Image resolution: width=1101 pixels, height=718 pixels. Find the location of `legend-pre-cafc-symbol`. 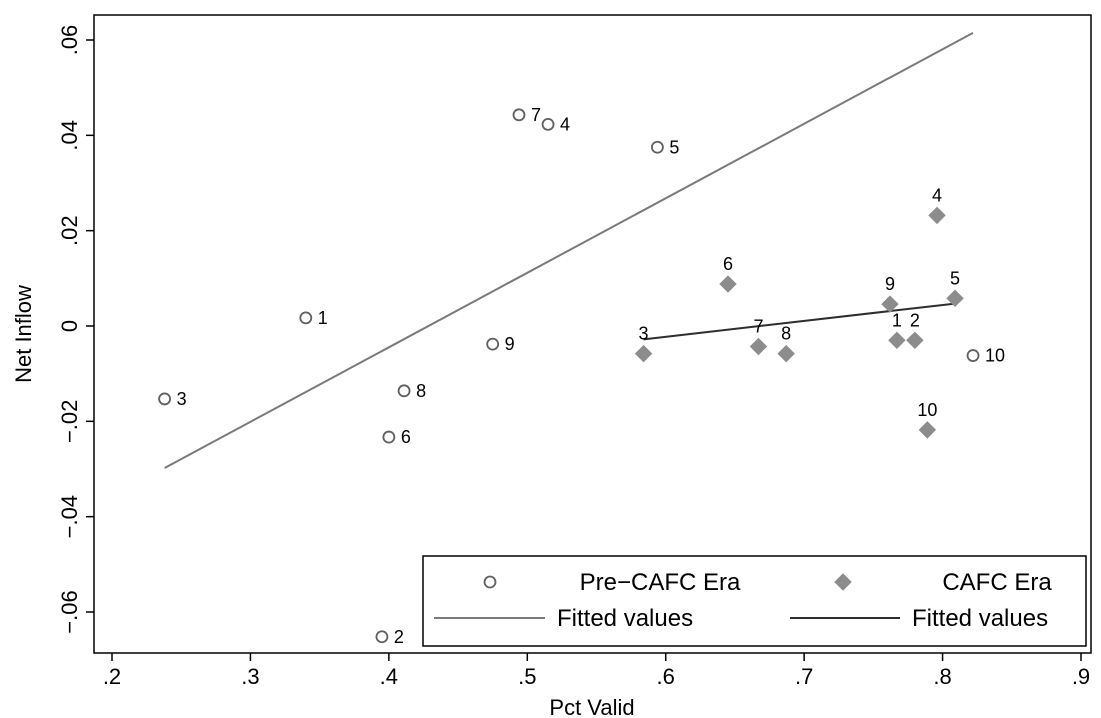

legend-pre-cafc-symbol is located at coordinates (490, 582).